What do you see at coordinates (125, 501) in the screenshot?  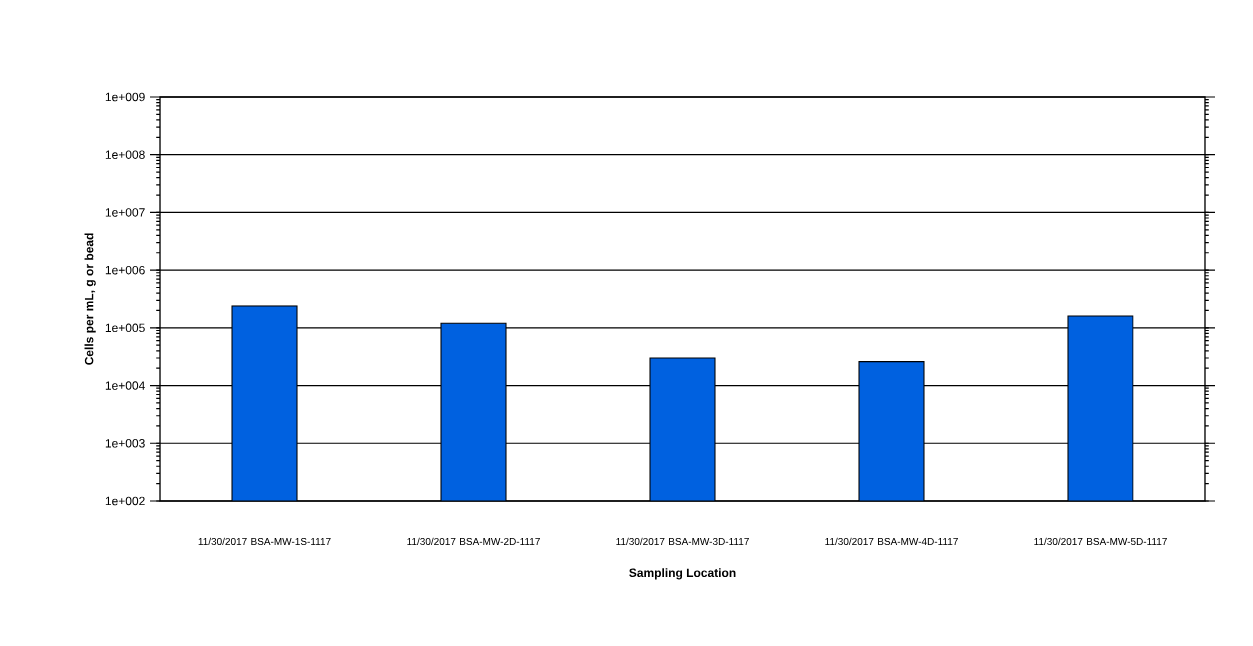 I see `y-tick-label: 1e+002` at bounding box center [125, 501].